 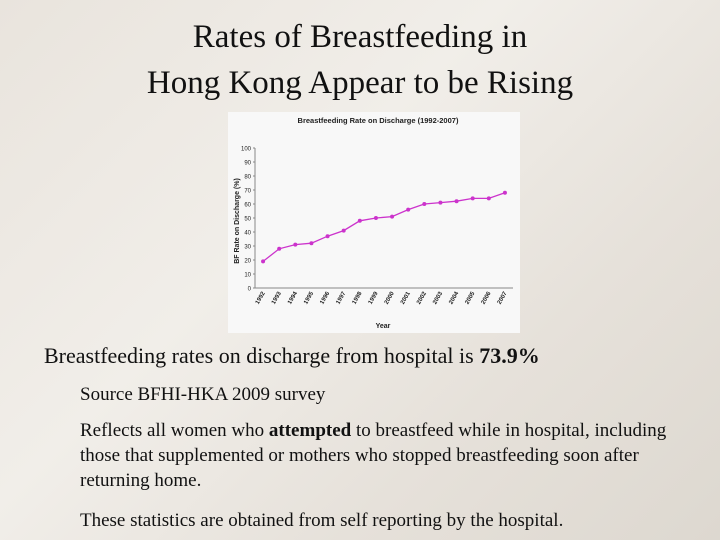 I want to click on x-tick-label: 1997, so click(x=342, y=297).